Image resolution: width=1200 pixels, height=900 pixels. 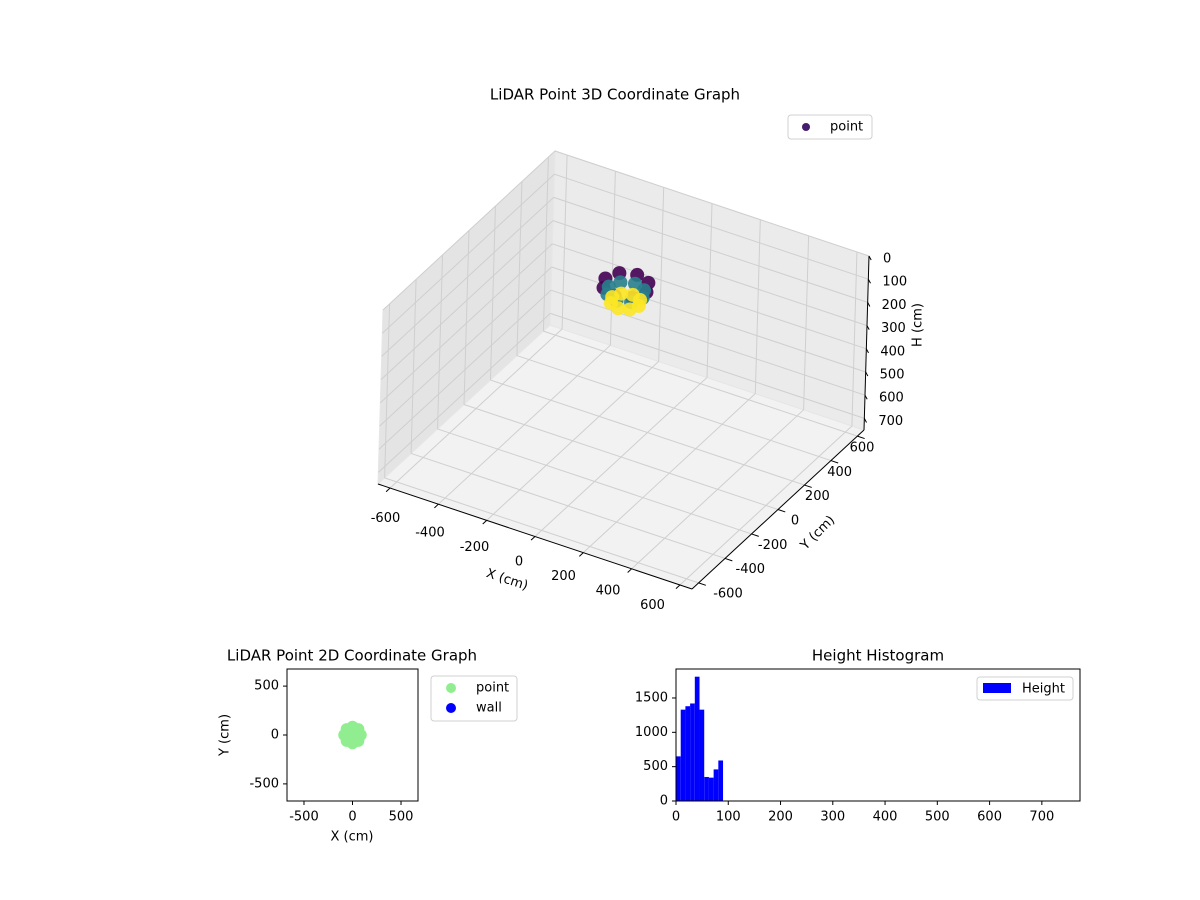 I want to click on y-tick-label: 200, so click(x=817, y=496).